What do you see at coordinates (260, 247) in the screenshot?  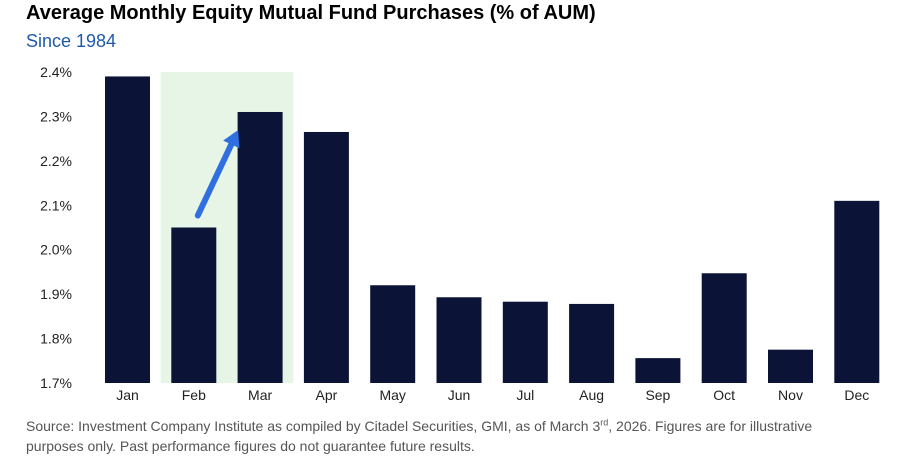 I see `bar-mar` at bounding box center [260, 247].